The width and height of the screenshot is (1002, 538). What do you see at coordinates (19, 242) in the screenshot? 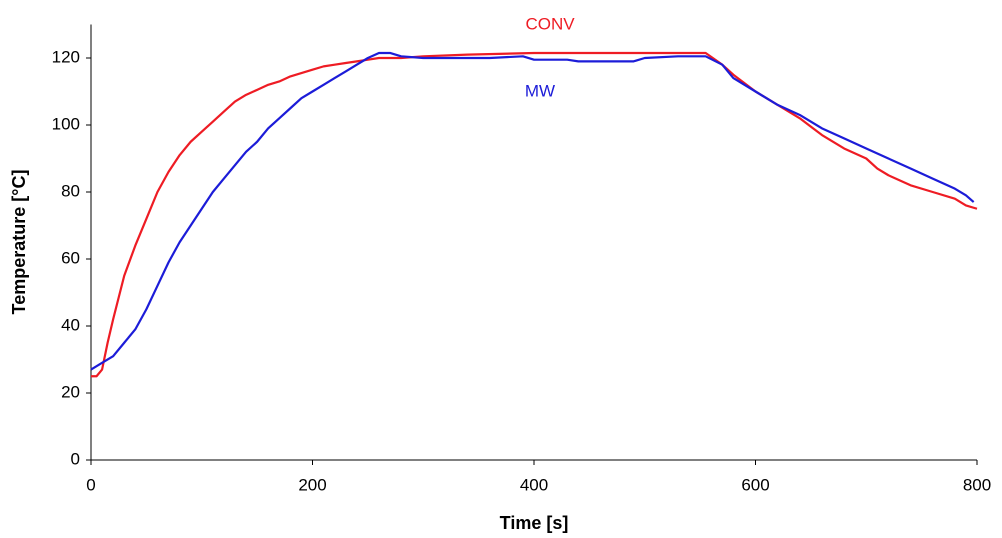
I see `y-axis-title: Temperature [°C]` at bounding box center [19, 242].